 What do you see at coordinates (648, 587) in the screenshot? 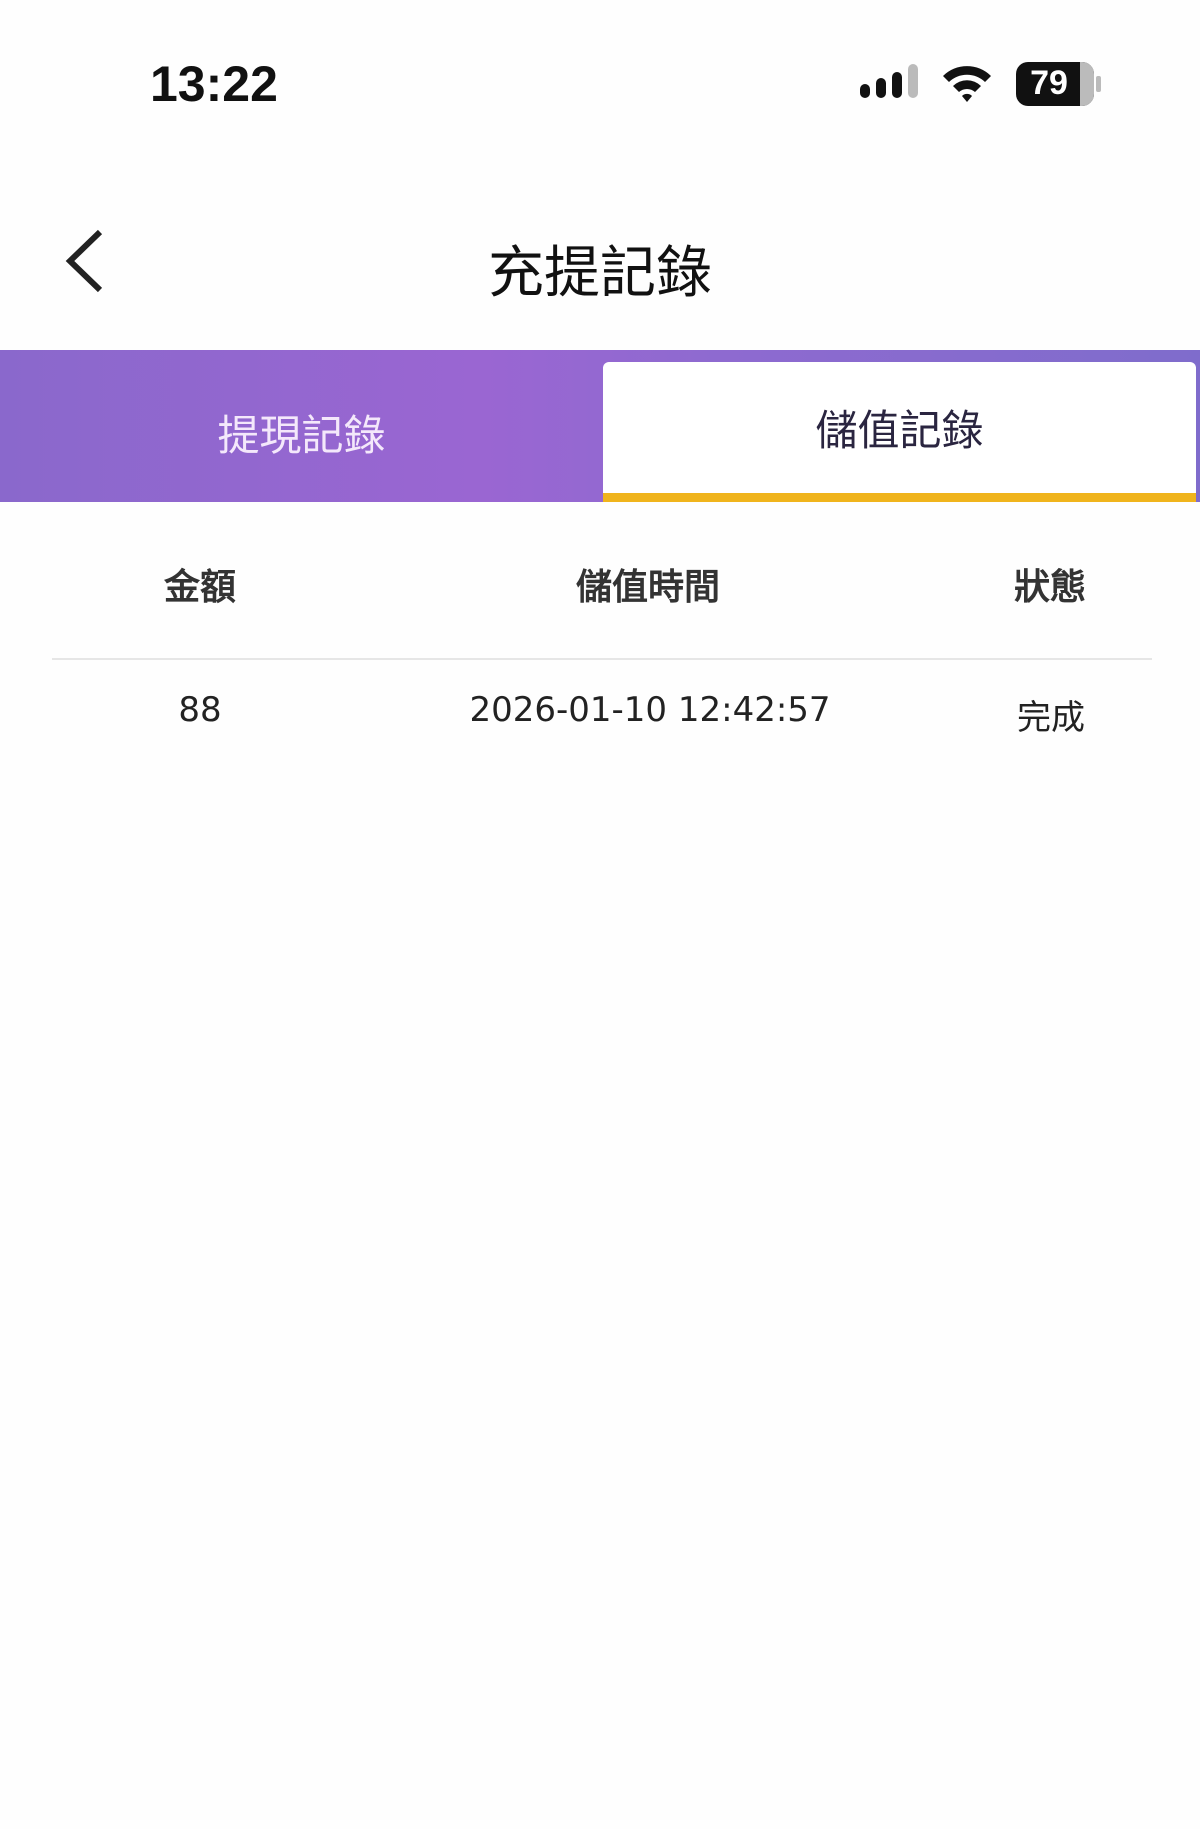
I see `column-header-time: 儲值時間` at bounding box center [648, 587].